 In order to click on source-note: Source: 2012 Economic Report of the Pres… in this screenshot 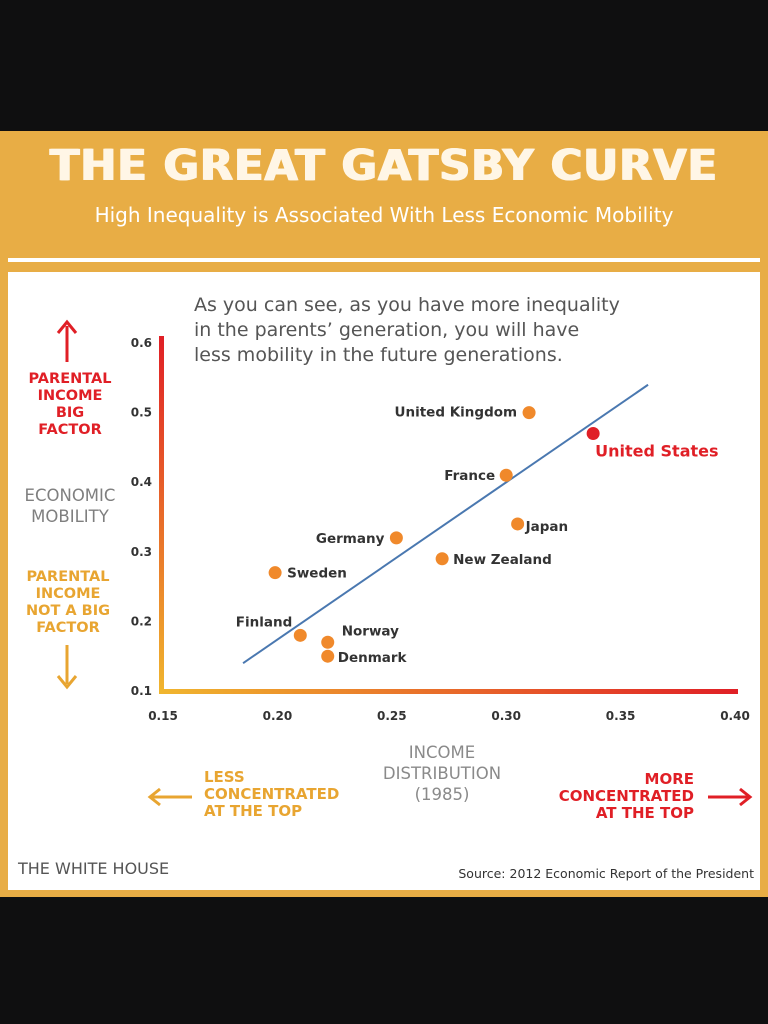, I will do `click(606, 873)`.